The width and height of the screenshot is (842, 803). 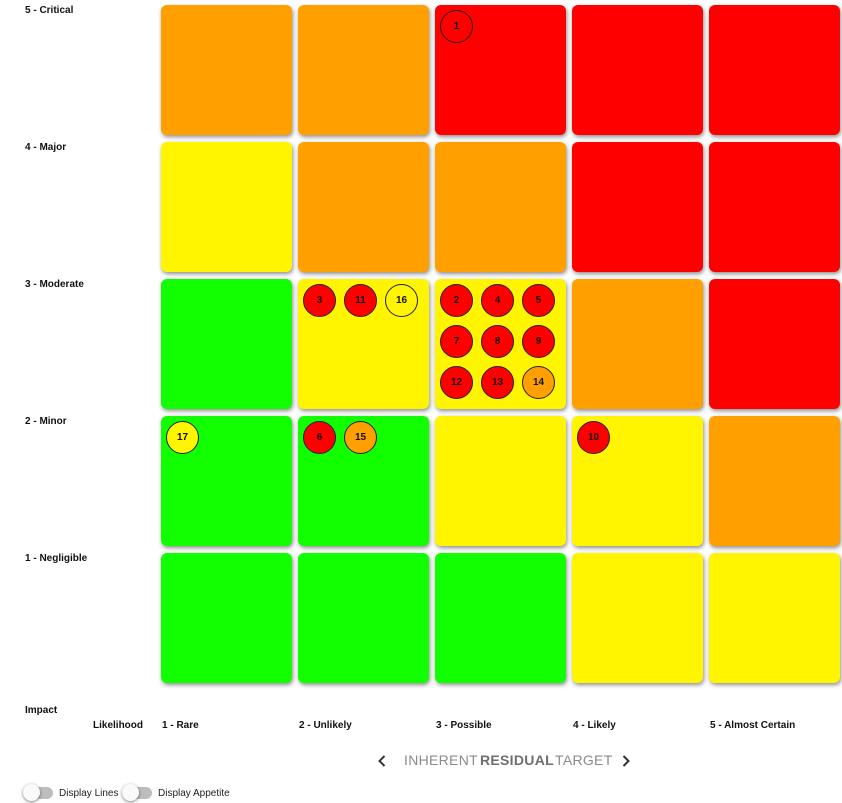 I want to click on heatmap-cell-minor-l4: 10, so click(x=637, y=481).